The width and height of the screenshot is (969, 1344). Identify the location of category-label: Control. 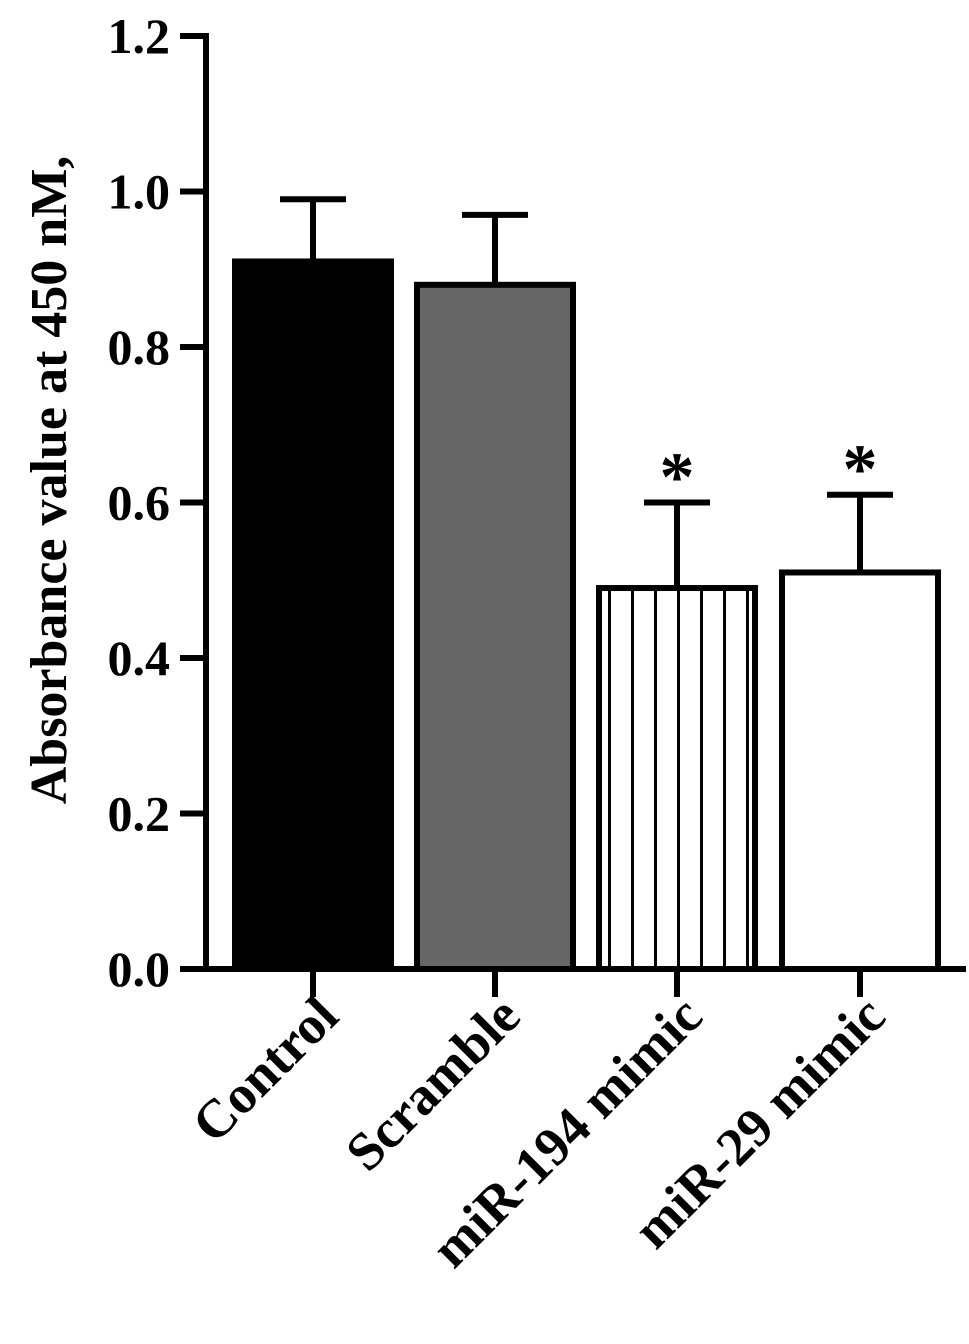
(264, 1069).